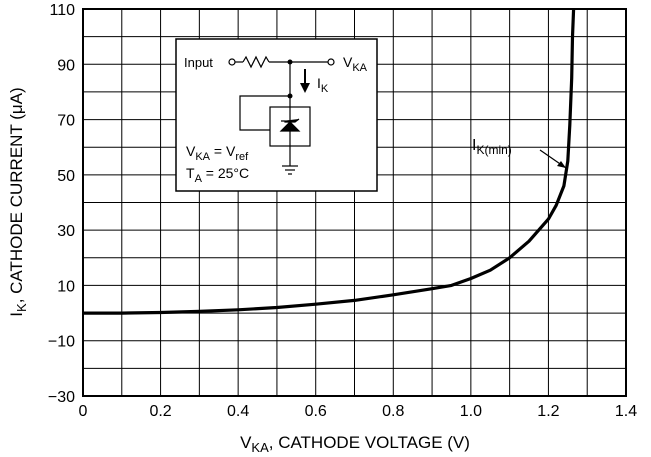 This screenshot has height=457, width=651. Describe the element at coordinates (256, 62) in the screenshot. I see `resistor-icon` at that location.